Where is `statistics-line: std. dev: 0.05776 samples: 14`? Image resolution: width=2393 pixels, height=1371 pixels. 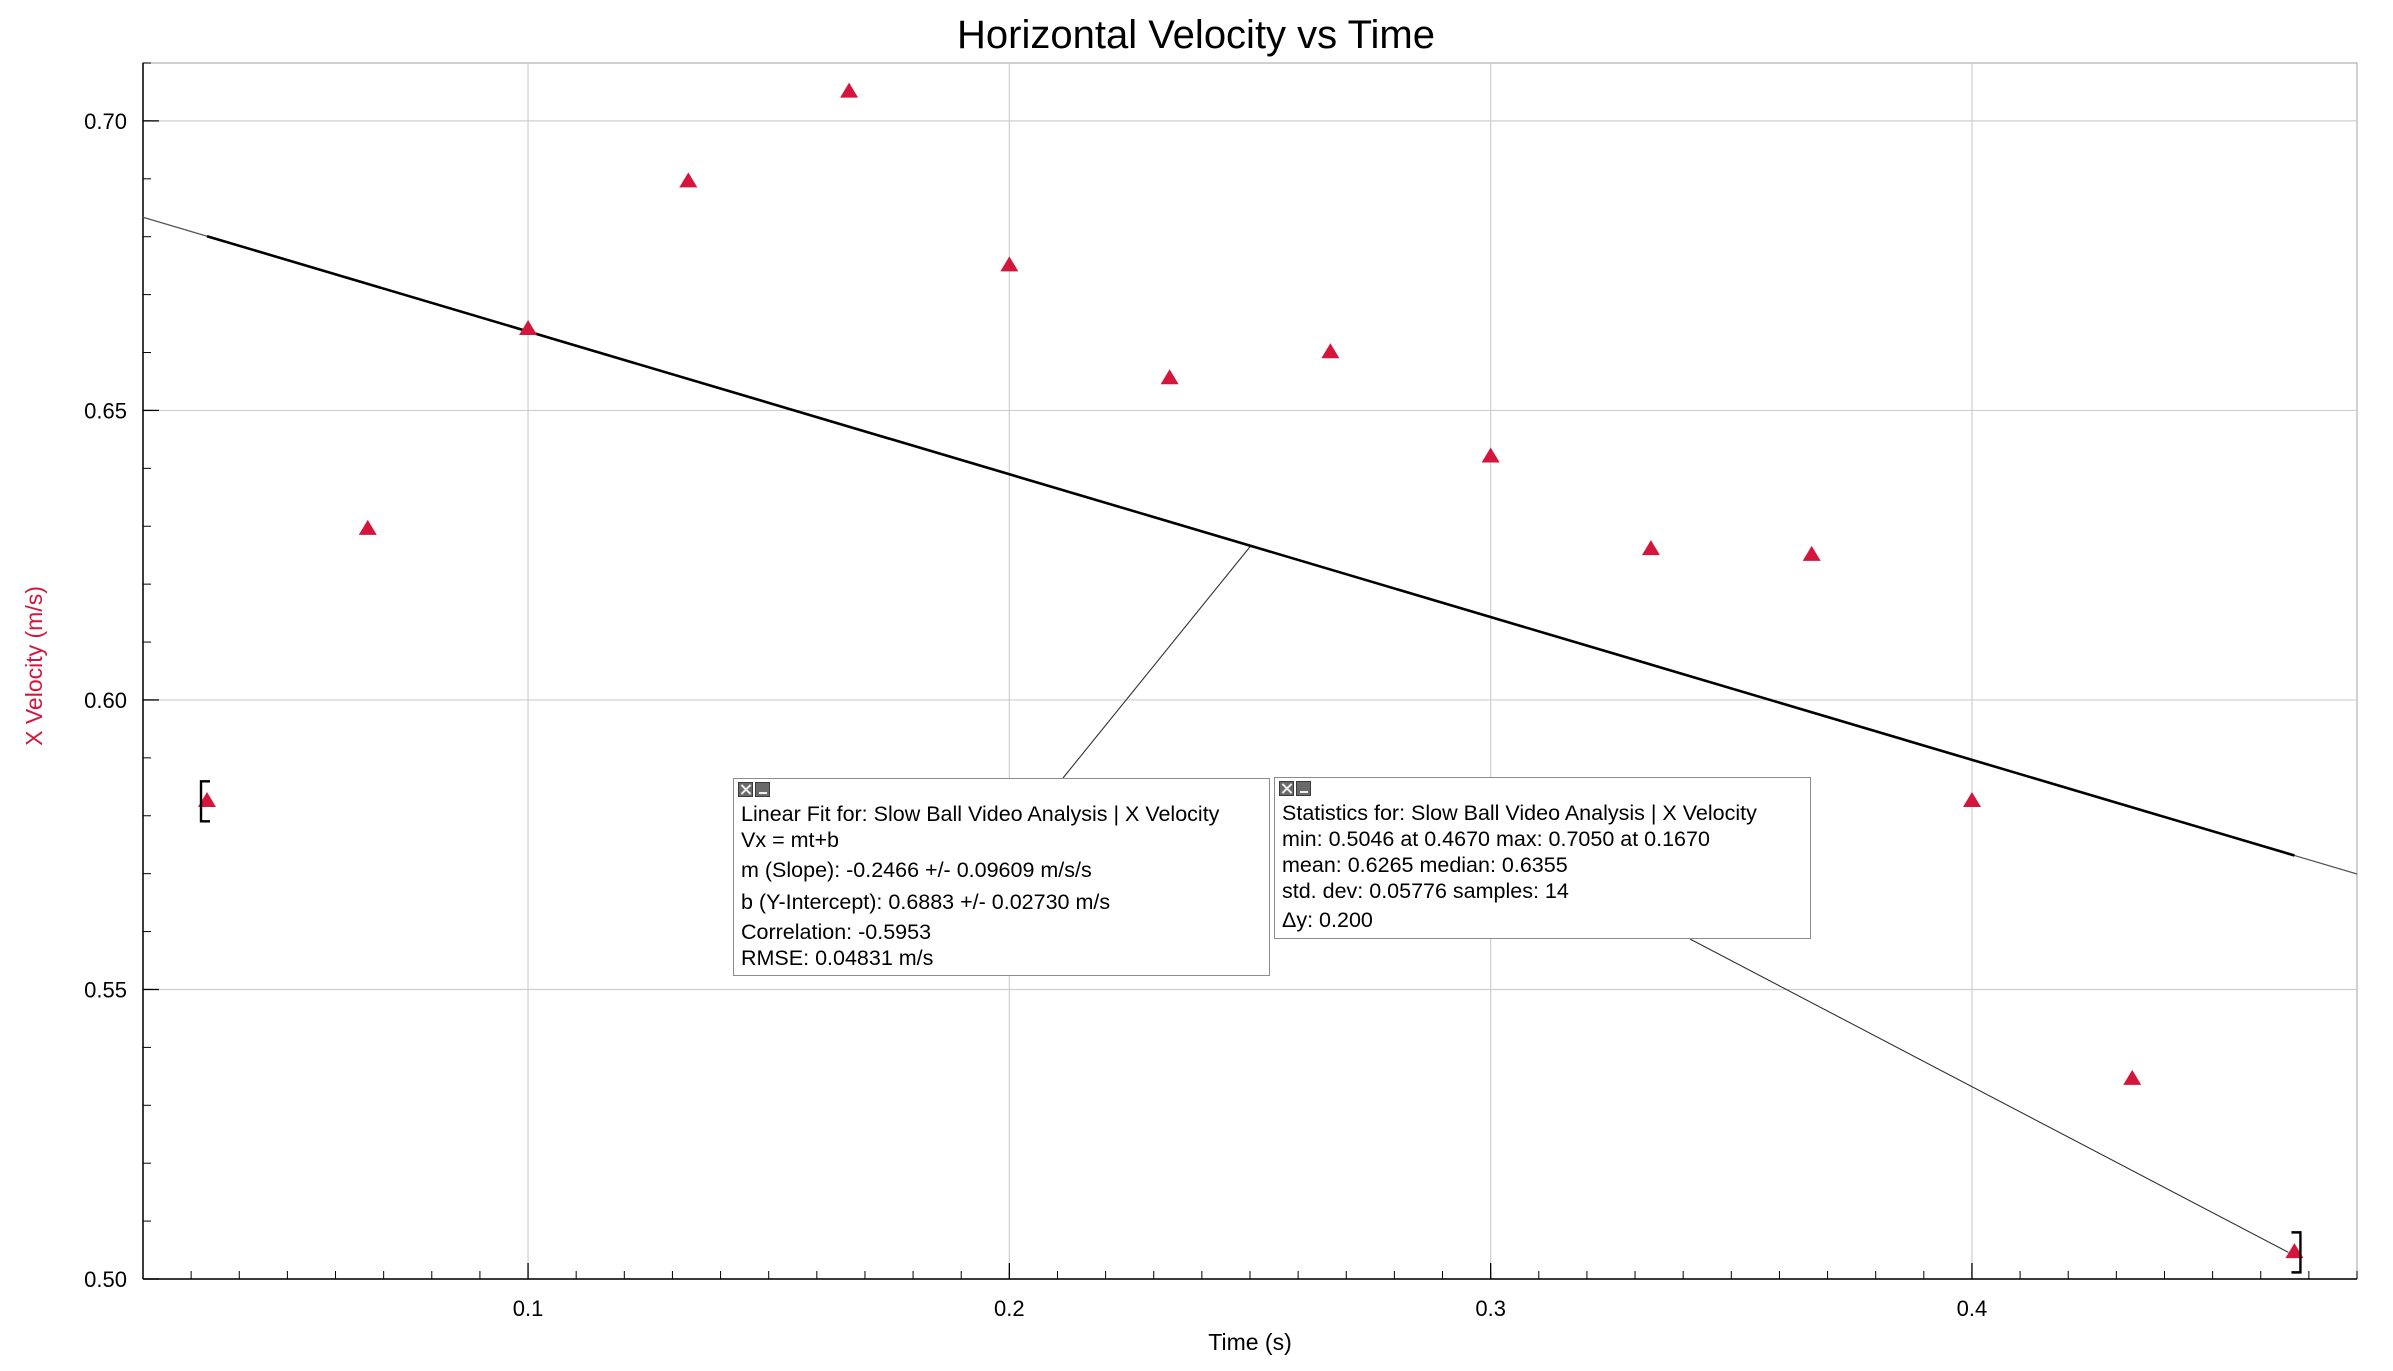 statistics-line: std. dev: 0.05776 samples: 14 is located at coordinates (1425, 891).